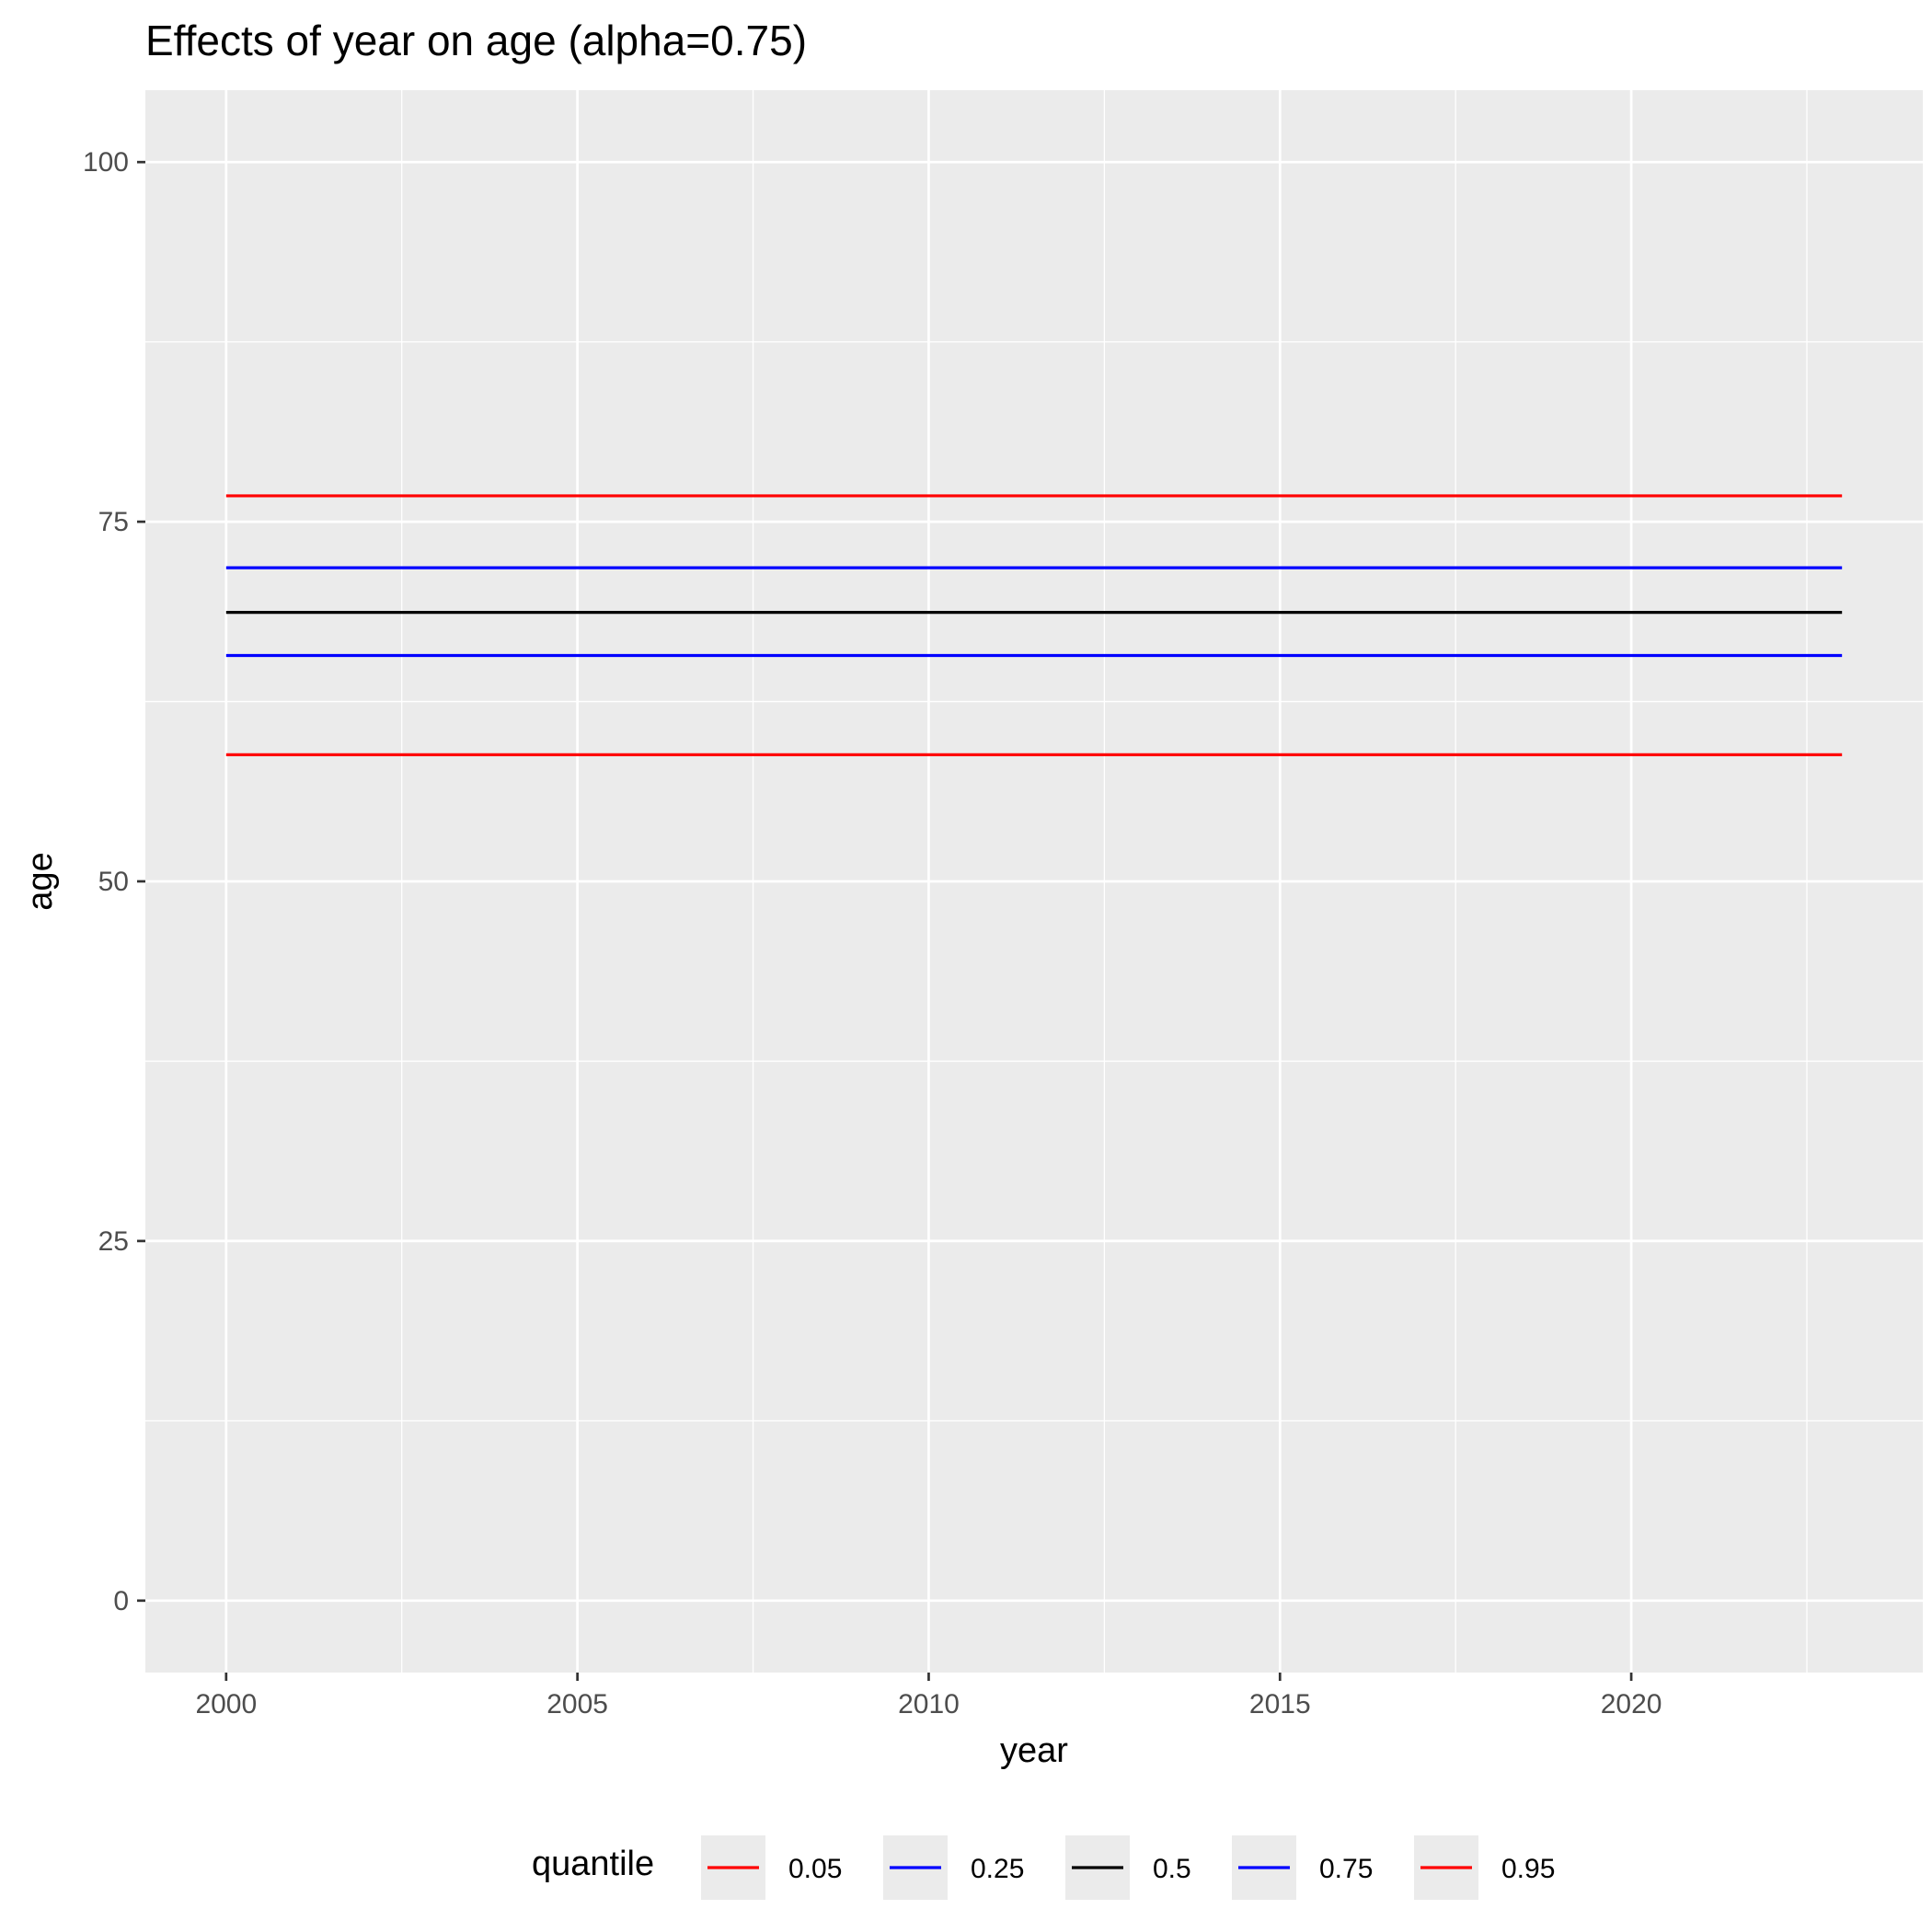 Image resolution: width=1932 pixels, height=1932 pixels. I want to click on legend-label: 0.25, so click(997, 1869).